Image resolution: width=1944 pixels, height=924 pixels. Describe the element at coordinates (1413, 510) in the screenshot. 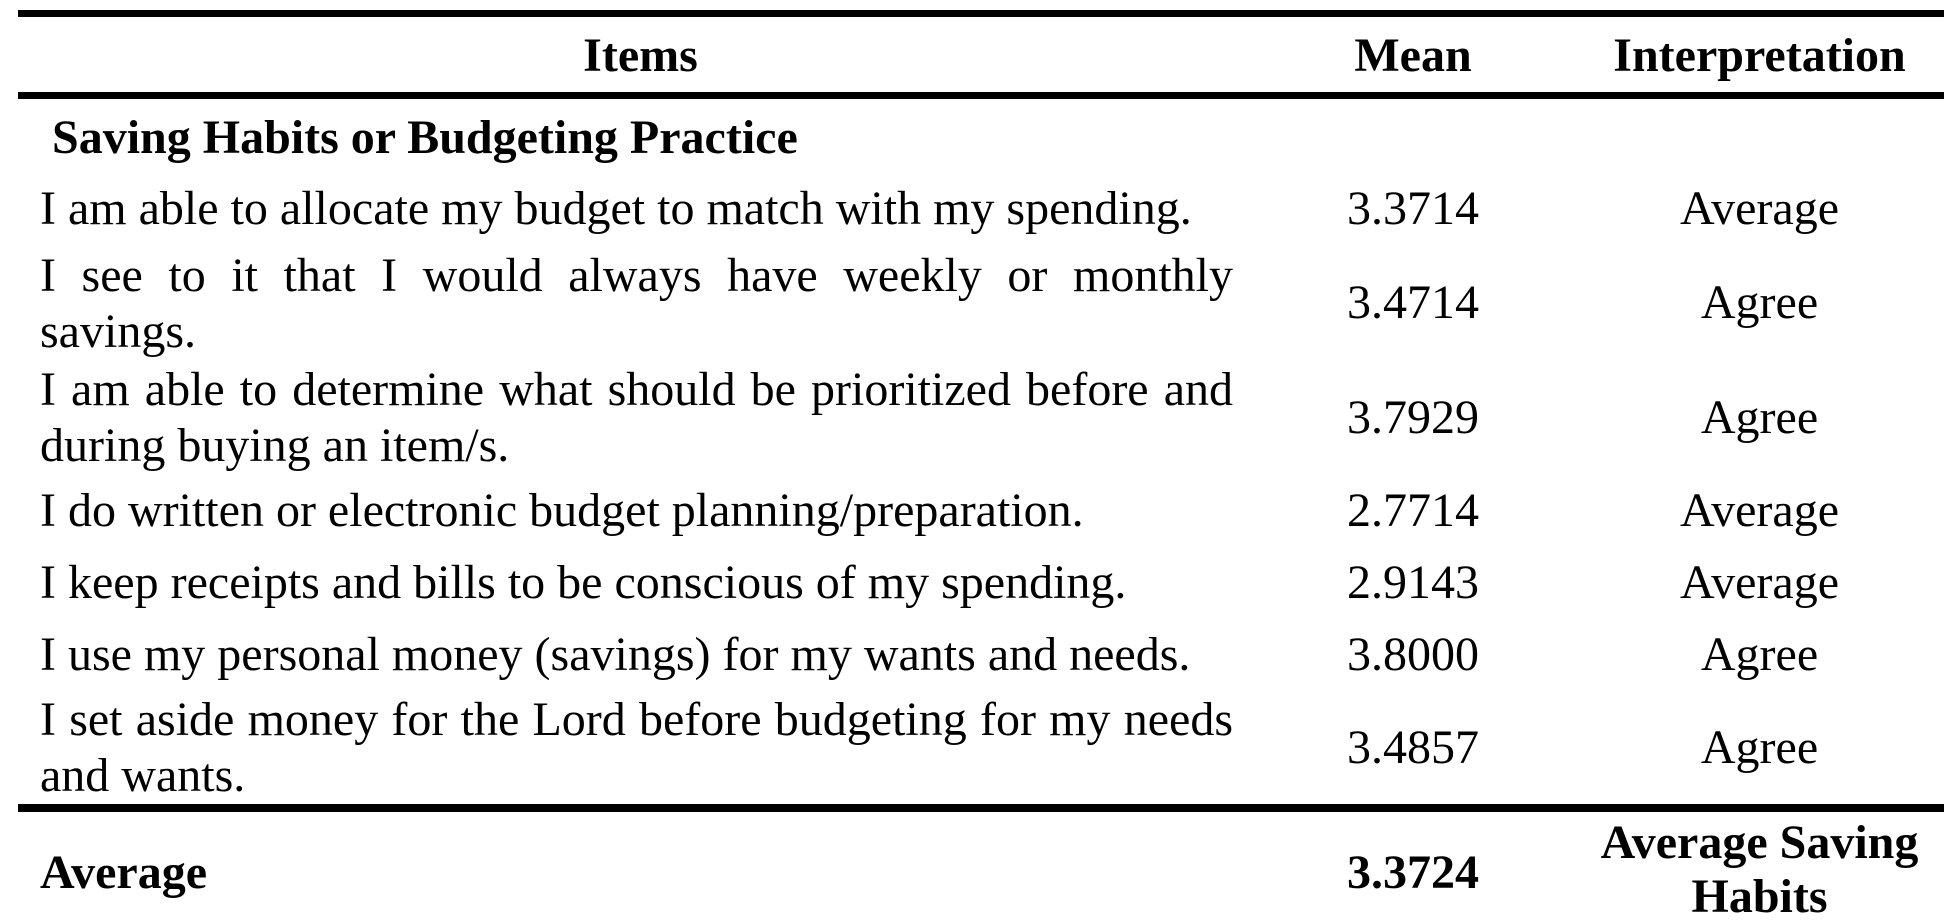

I see `table-row-mean: 2.7714` at that location.